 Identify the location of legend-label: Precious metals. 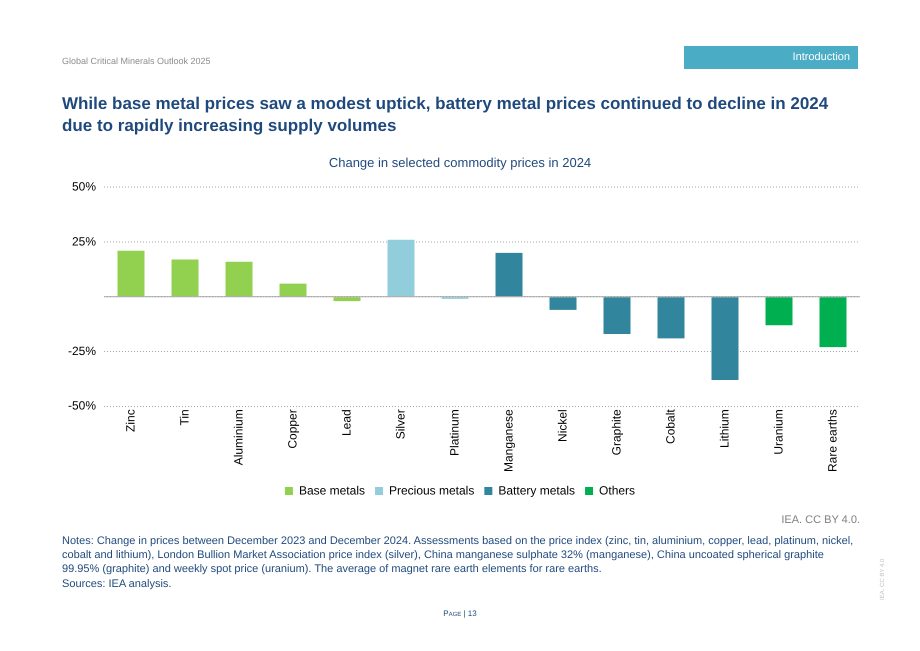
(431, 490).